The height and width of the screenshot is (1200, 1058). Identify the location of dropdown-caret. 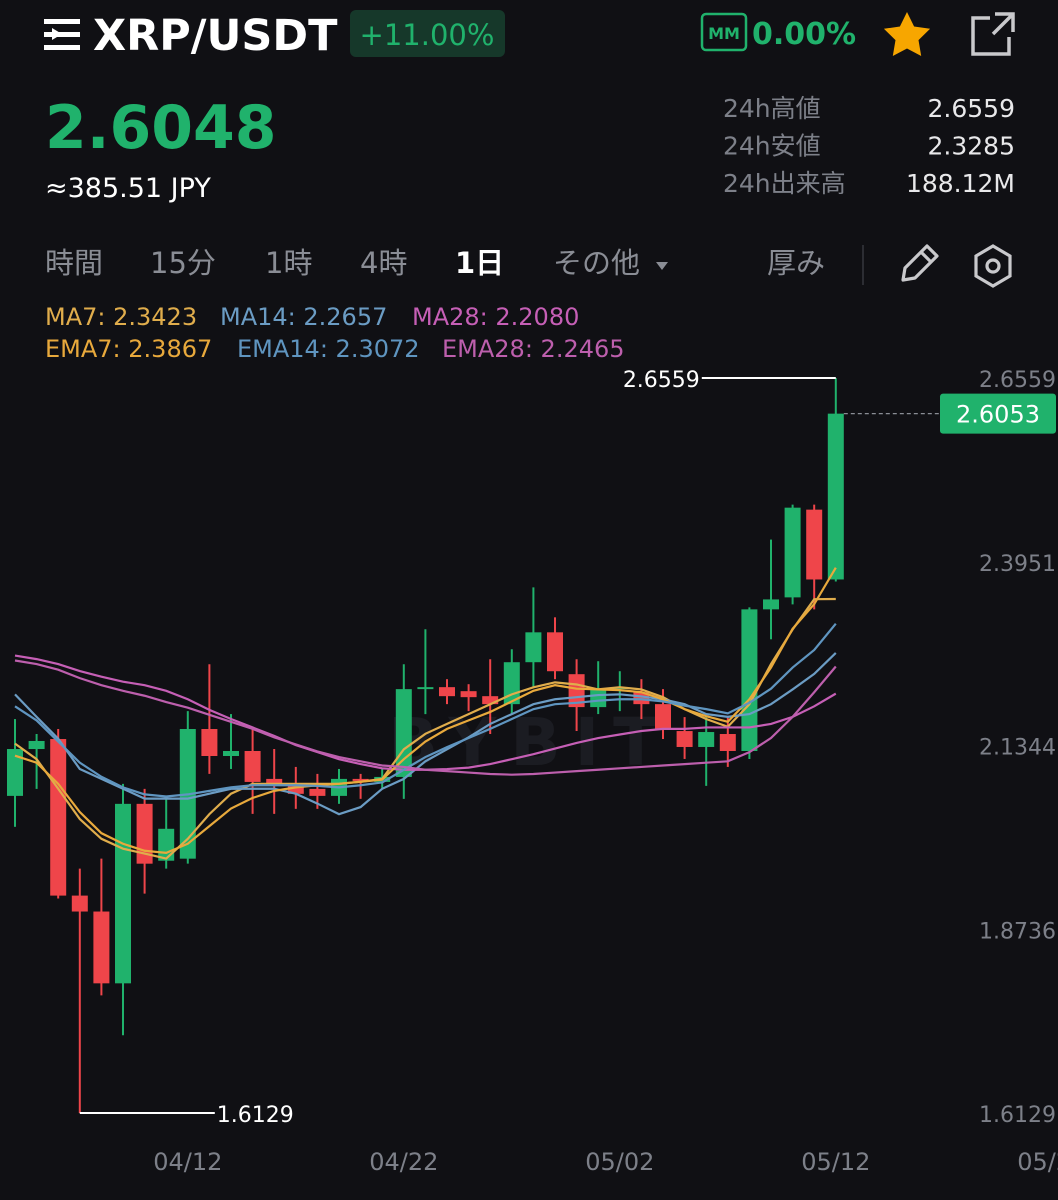
(662, 266).